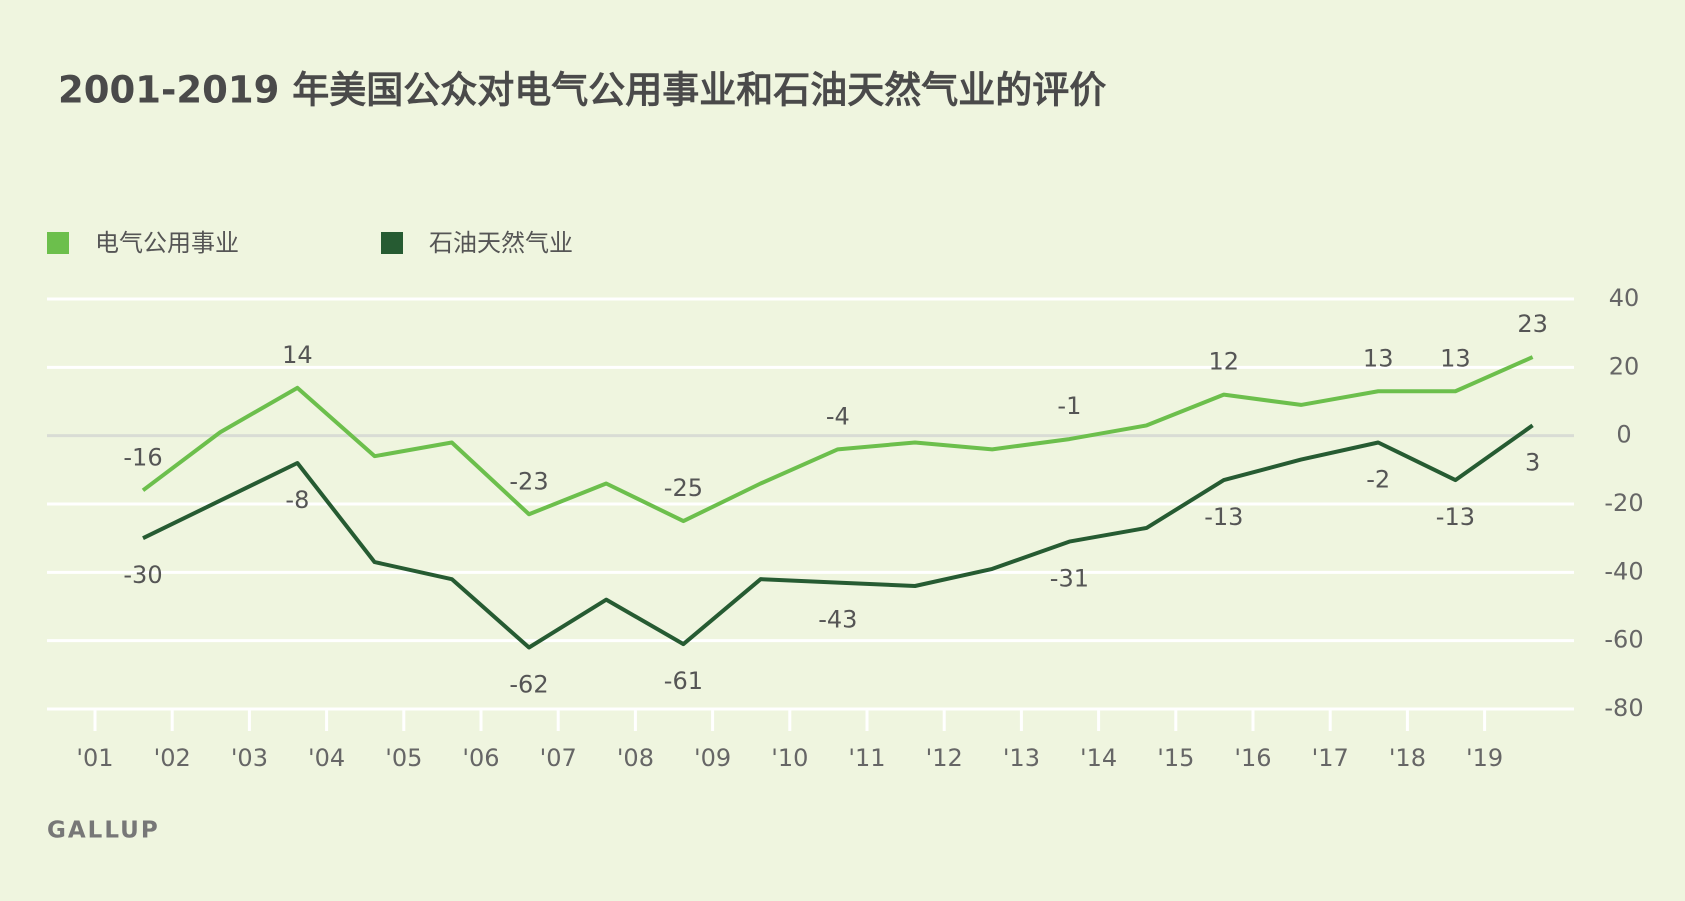 The width and height of the screenshot is (1685, 901). I want to click on data-label: -8, so click(297, 500).